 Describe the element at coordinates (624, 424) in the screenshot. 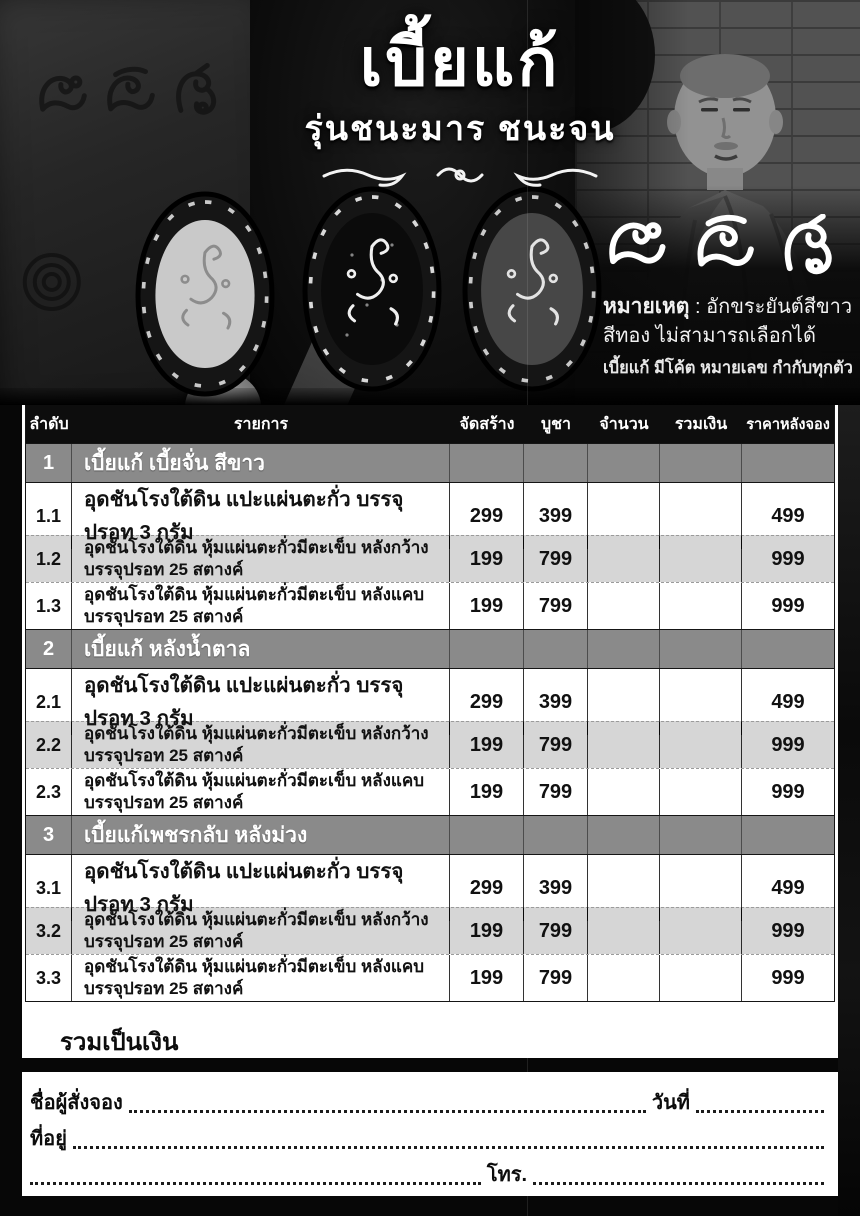

I see `col-header-qty: จำนวน` at that location.